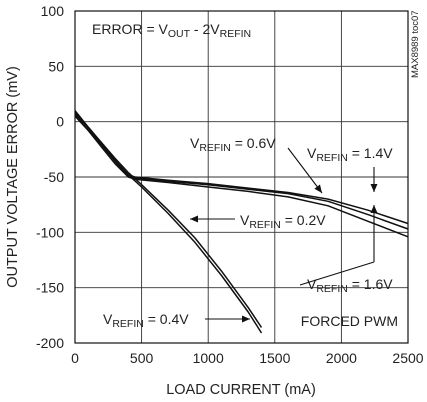 This screenshot has width=427, height=402. What do you see at coordinates (142, 358) in the screenshot?
I see `x-tick-label: 500` at bounding box center [142, 358].